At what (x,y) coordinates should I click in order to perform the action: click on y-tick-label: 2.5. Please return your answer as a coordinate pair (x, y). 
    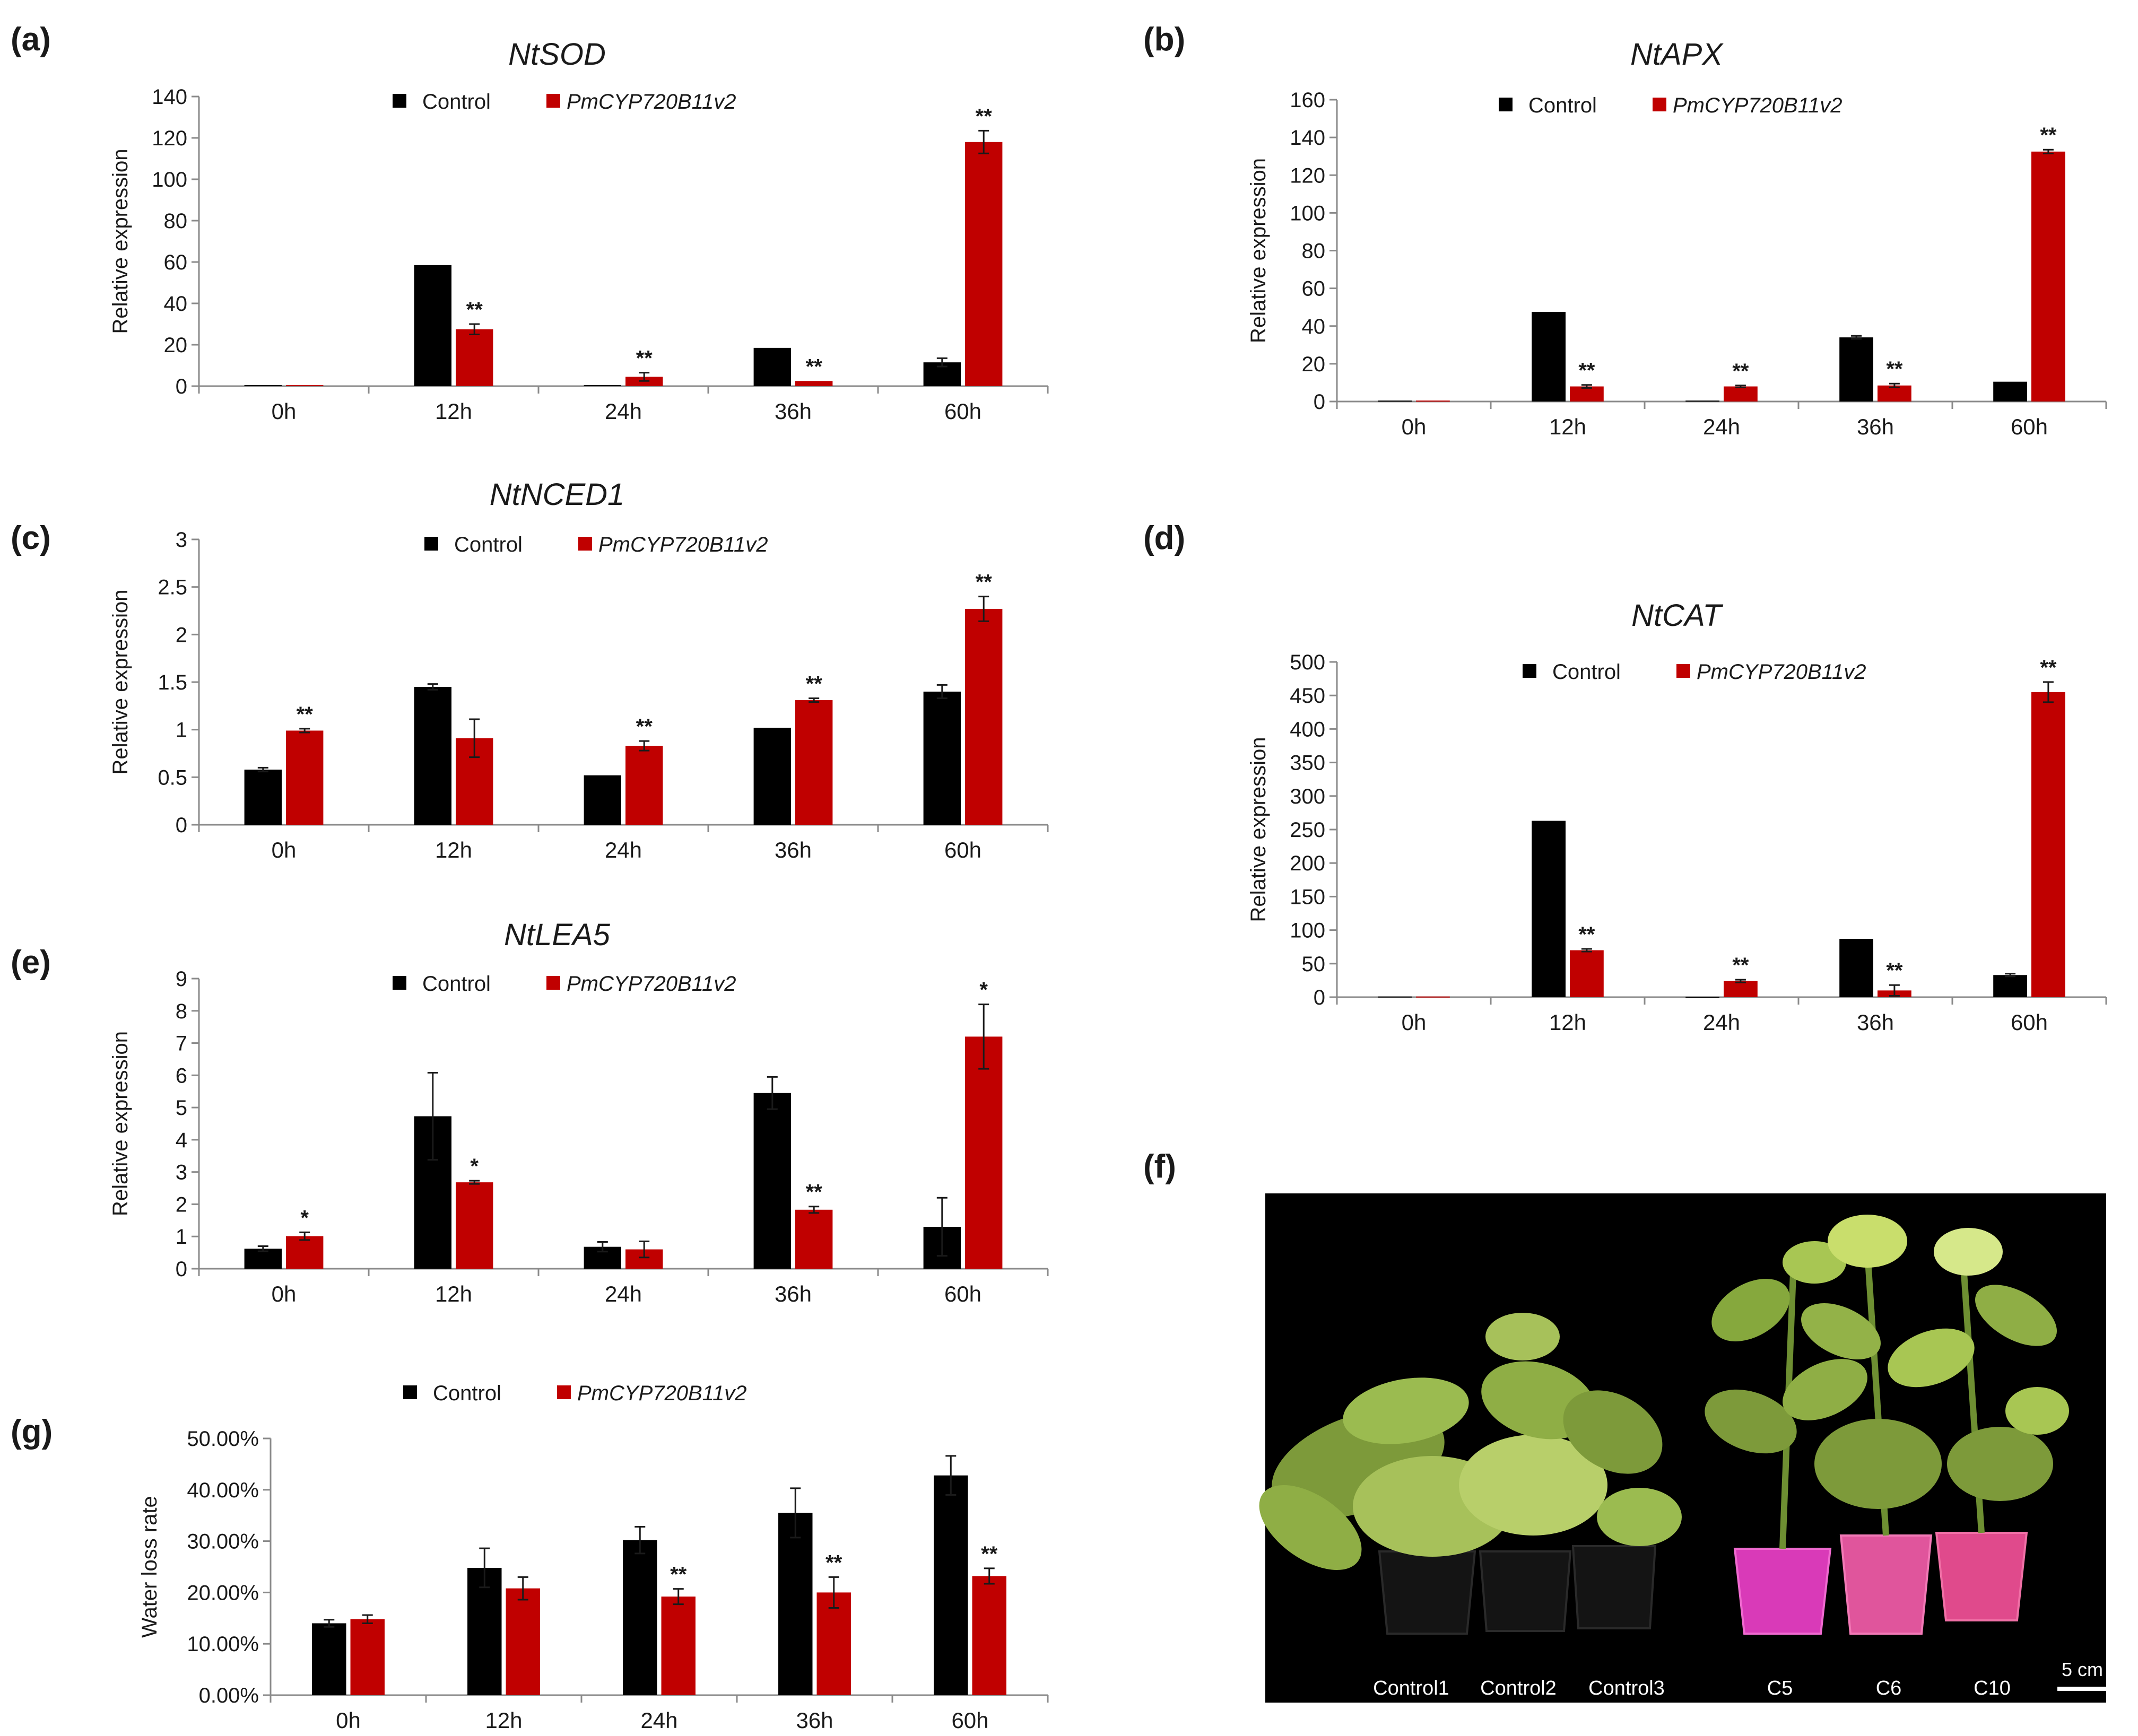
    Looking at the image, I should click on (172, 587).